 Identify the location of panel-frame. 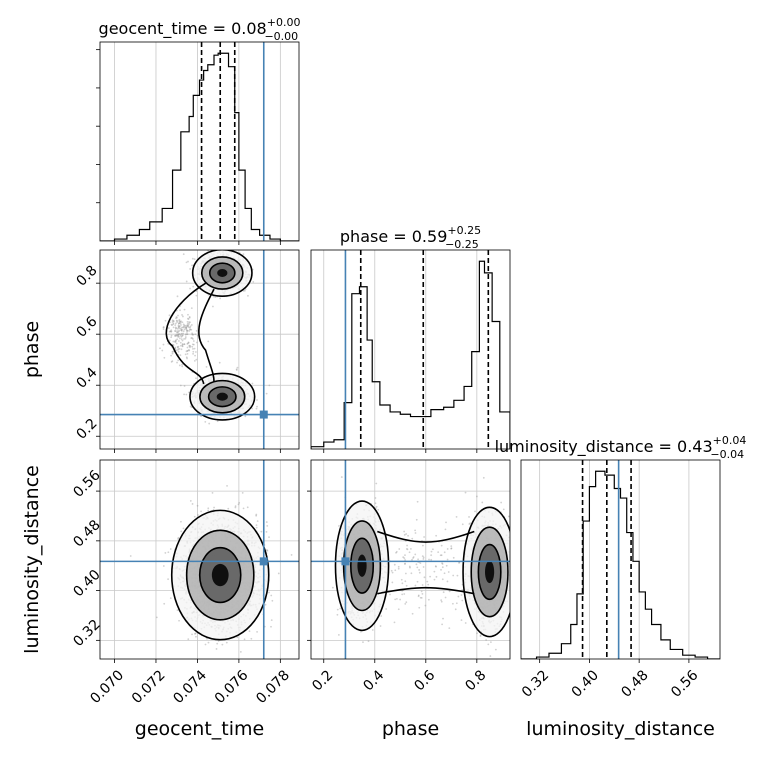
(410, 349).